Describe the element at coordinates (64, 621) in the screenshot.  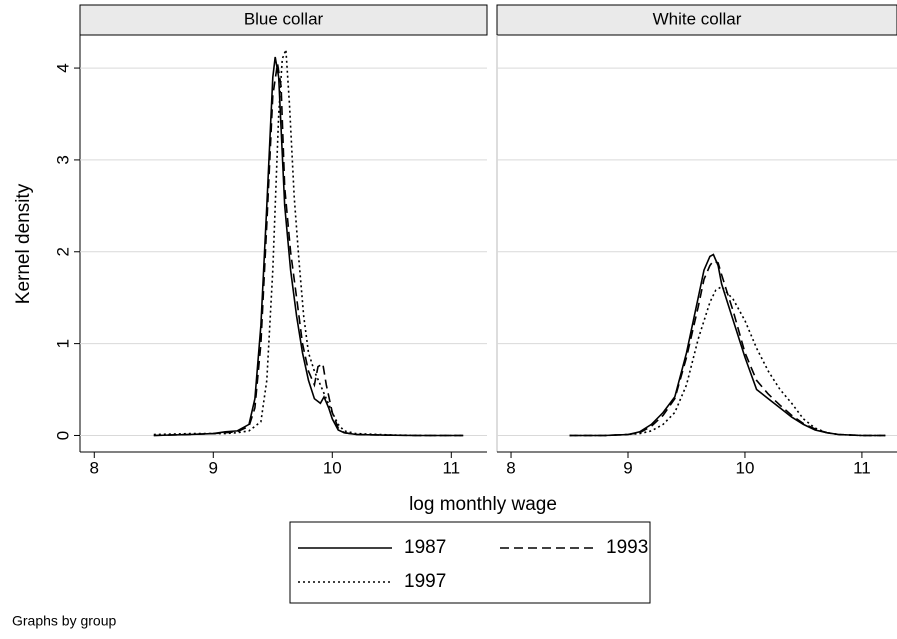
I see `note: Graphs by group` at that location.